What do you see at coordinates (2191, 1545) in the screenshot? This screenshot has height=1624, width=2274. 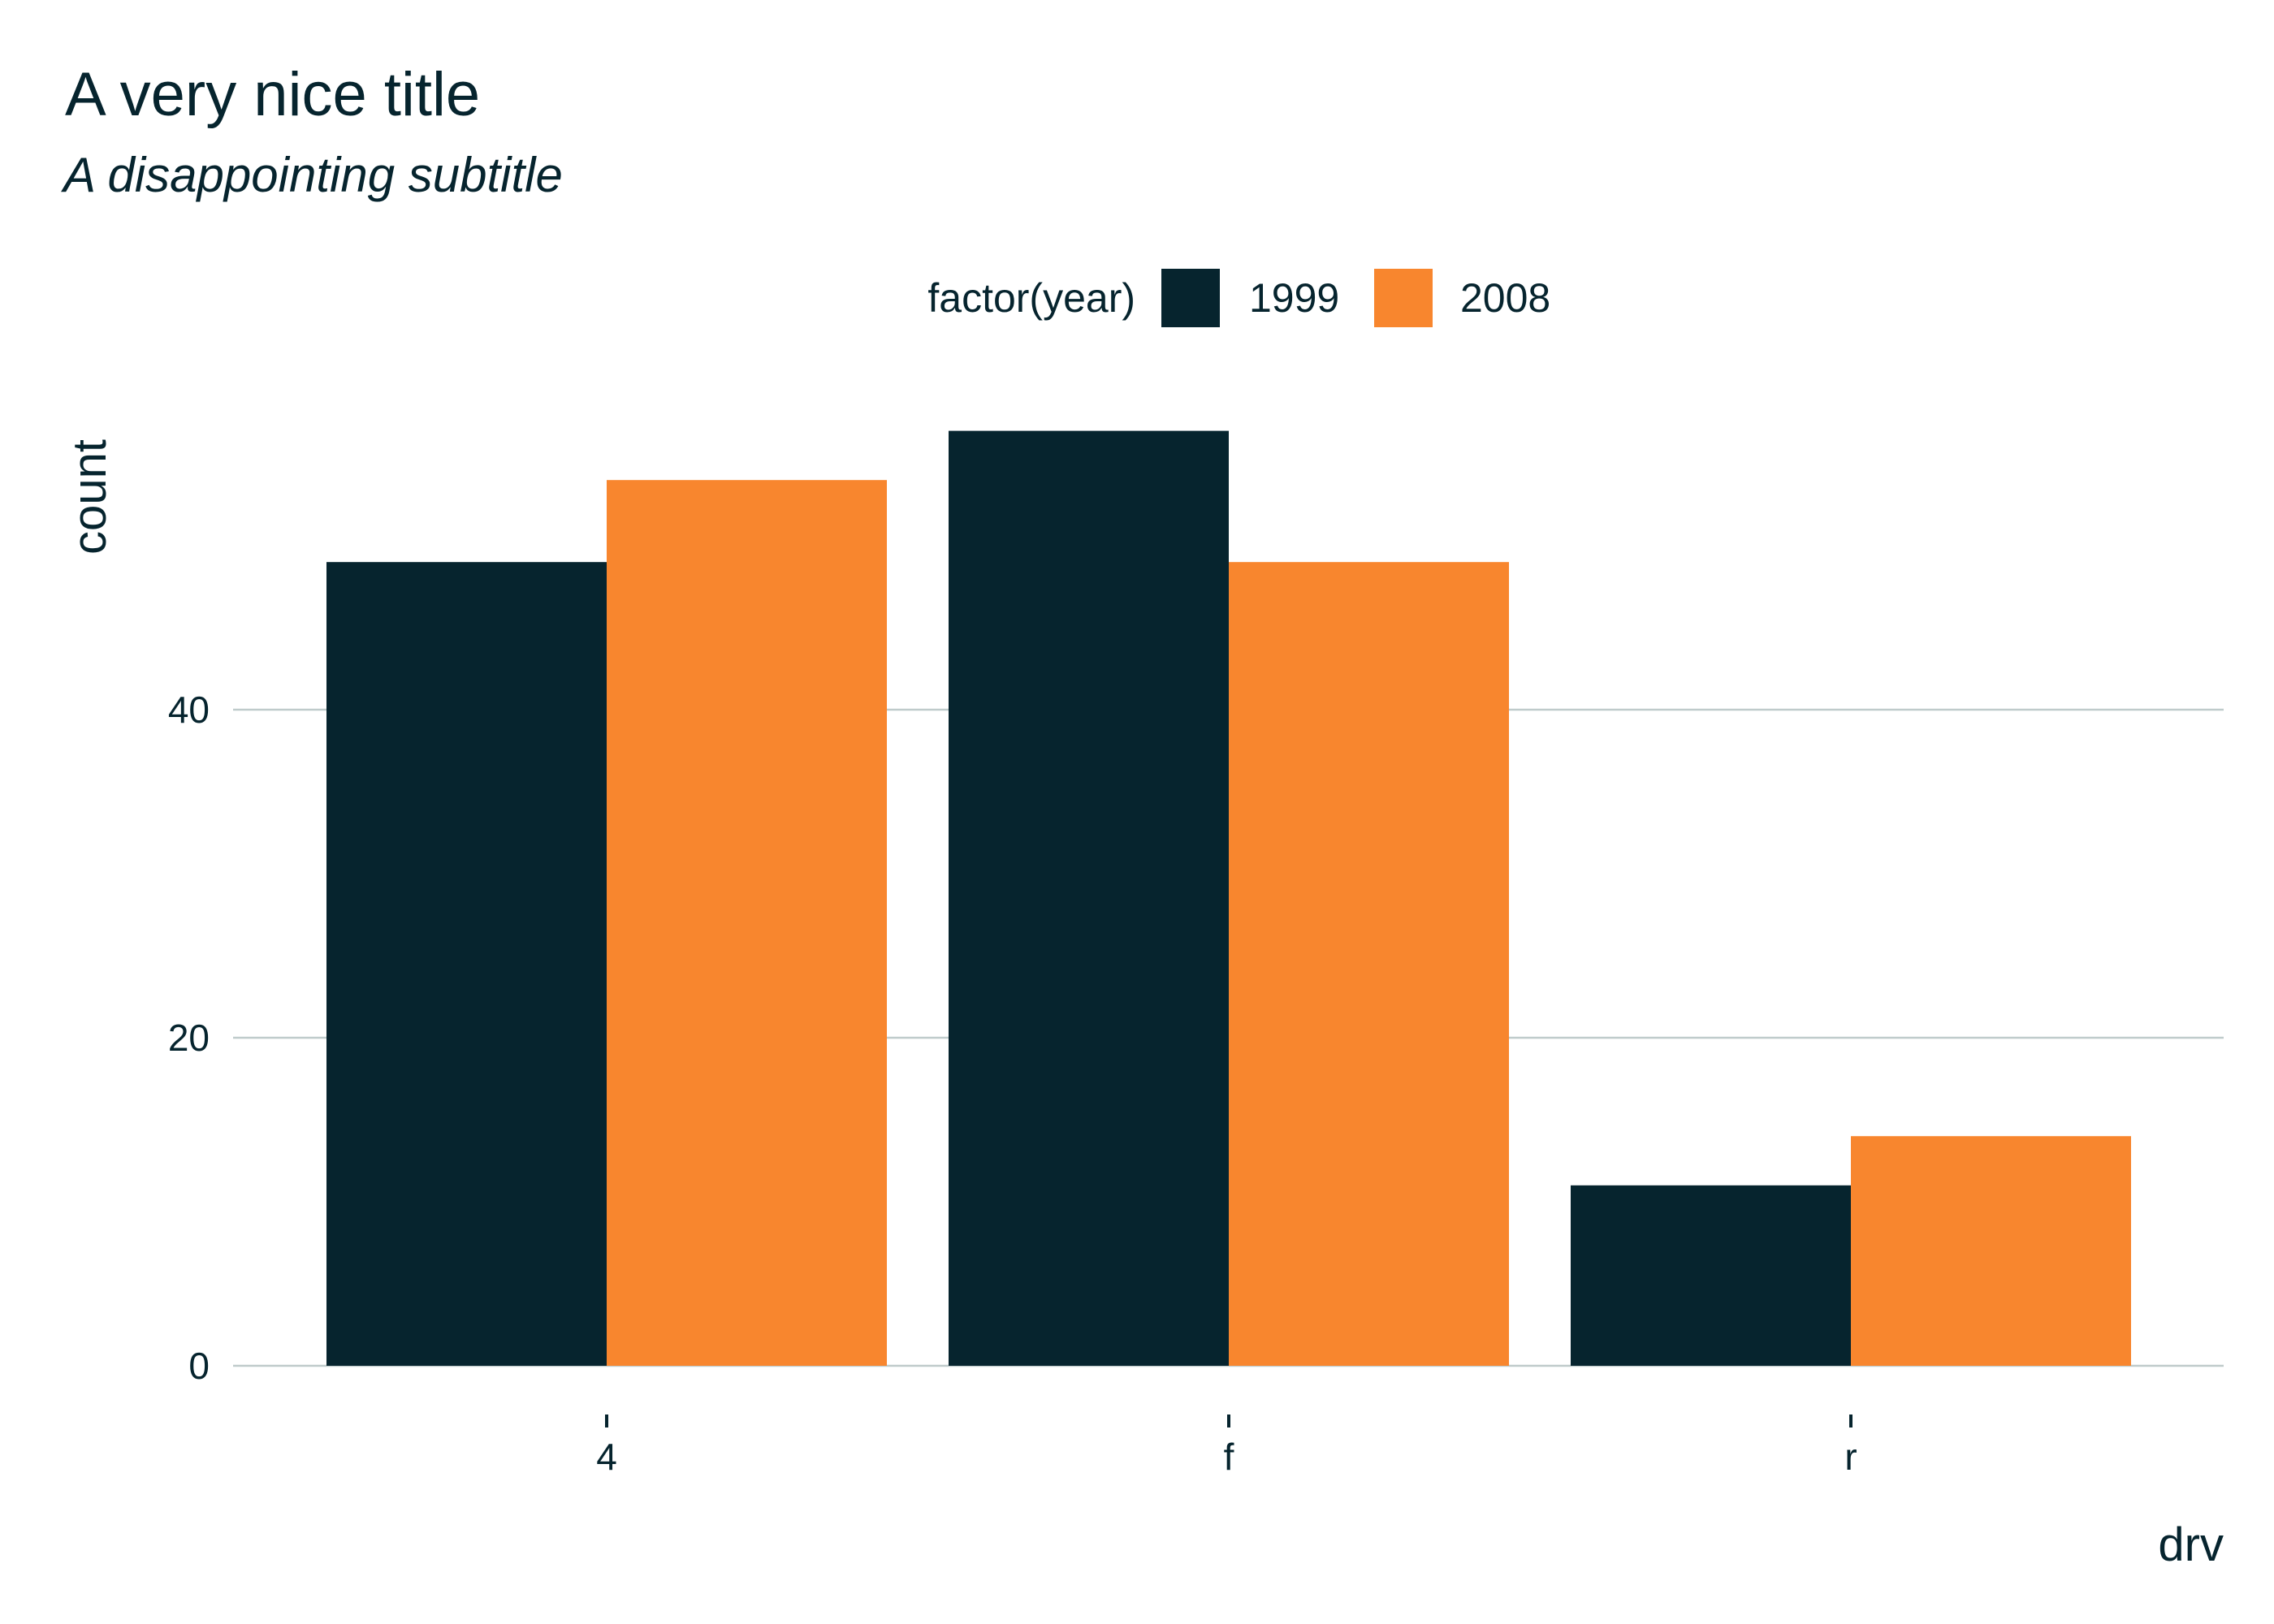 I see `x-axis-title: drv` at bounding box center [2191, 1545].